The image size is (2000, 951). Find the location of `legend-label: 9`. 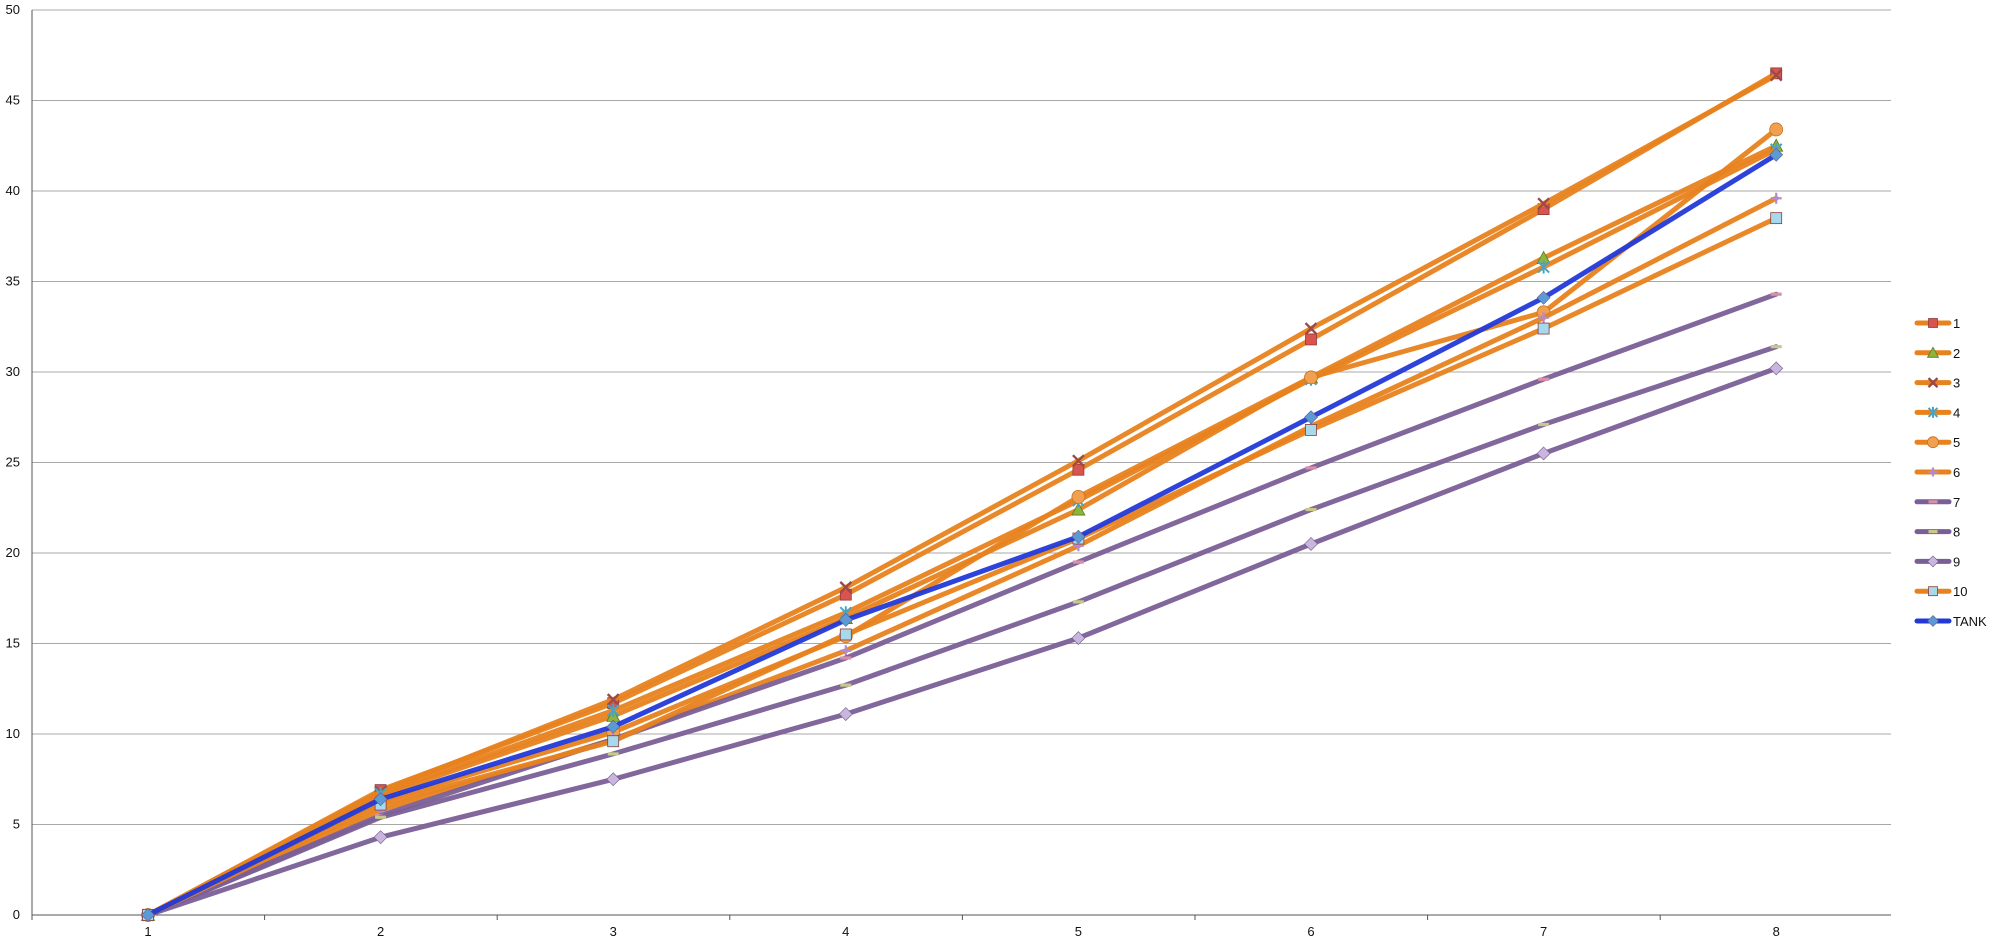

legend-label: 9 is located at coordinates (1956, 561).